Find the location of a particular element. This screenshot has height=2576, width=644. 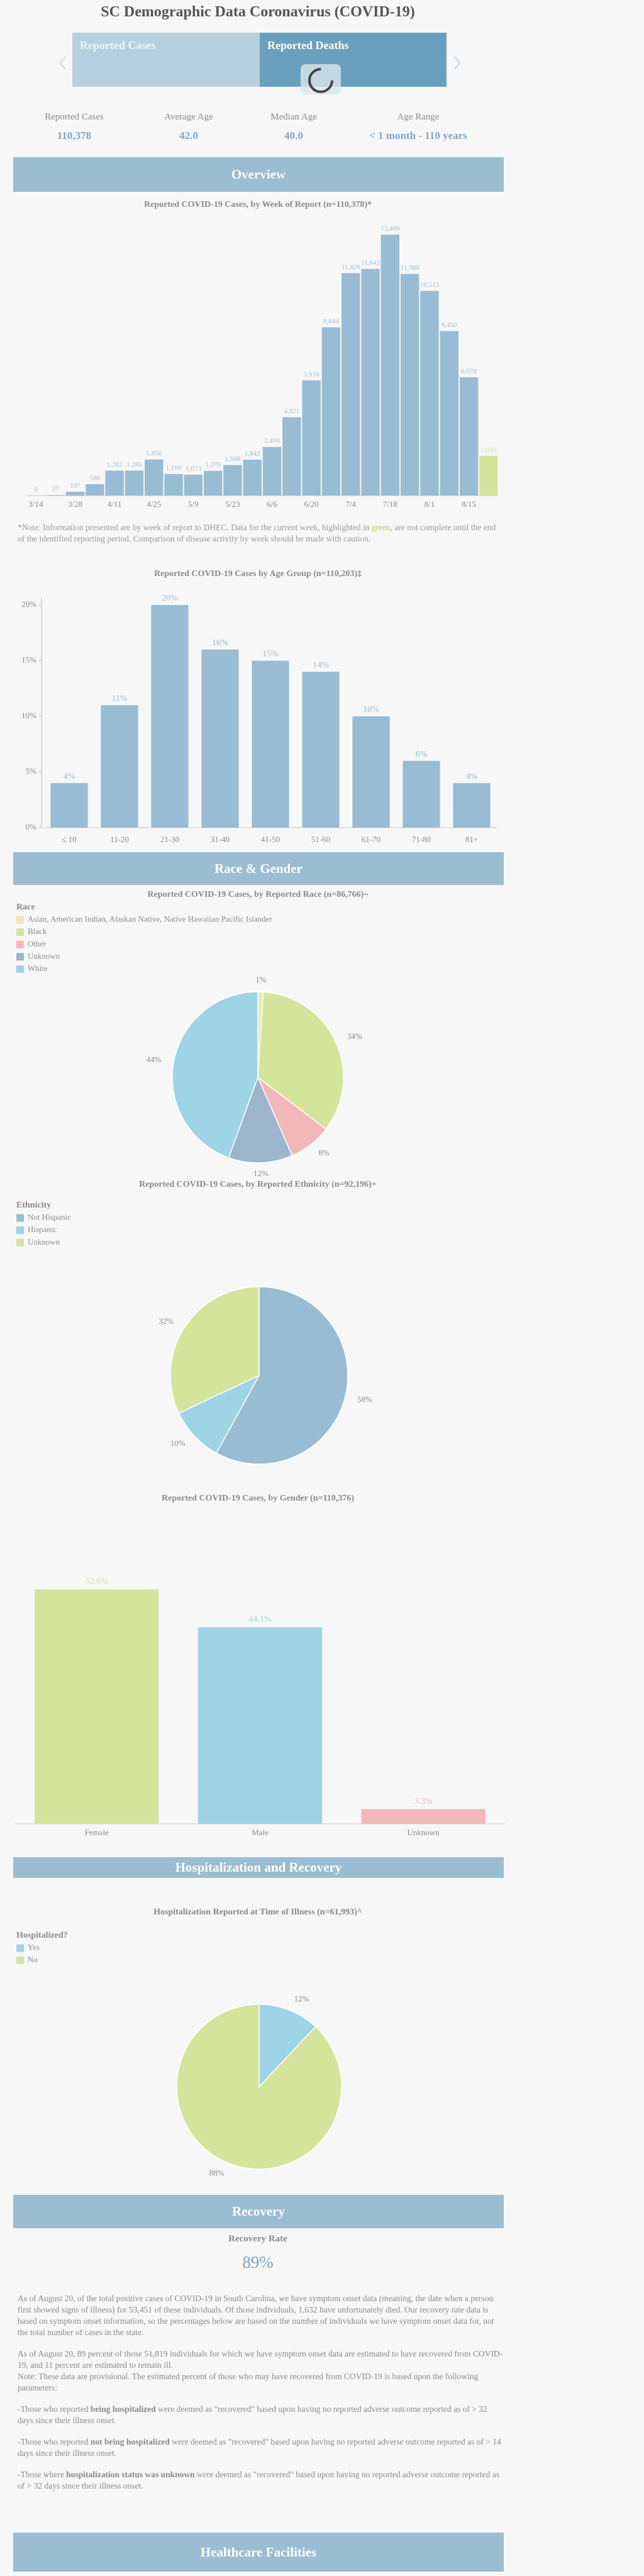

x-tick-label: 5/23 is located at coordinates (232, 504).